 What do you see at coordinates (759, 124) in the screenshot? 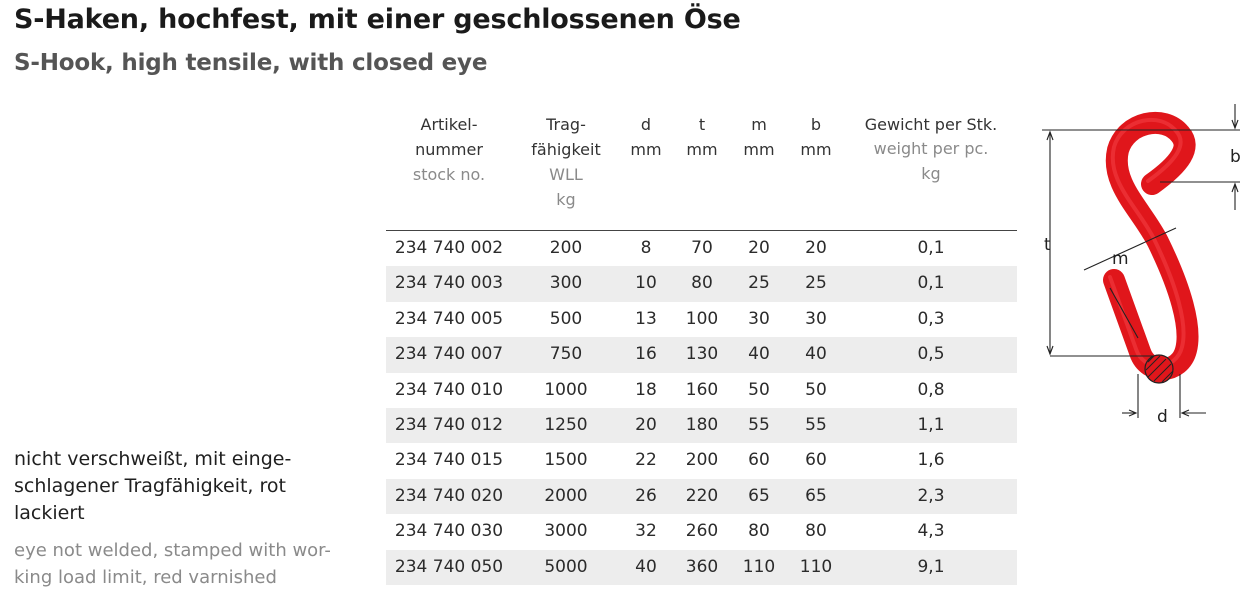
I see `header-text: m` at bounding box center [759, 124].